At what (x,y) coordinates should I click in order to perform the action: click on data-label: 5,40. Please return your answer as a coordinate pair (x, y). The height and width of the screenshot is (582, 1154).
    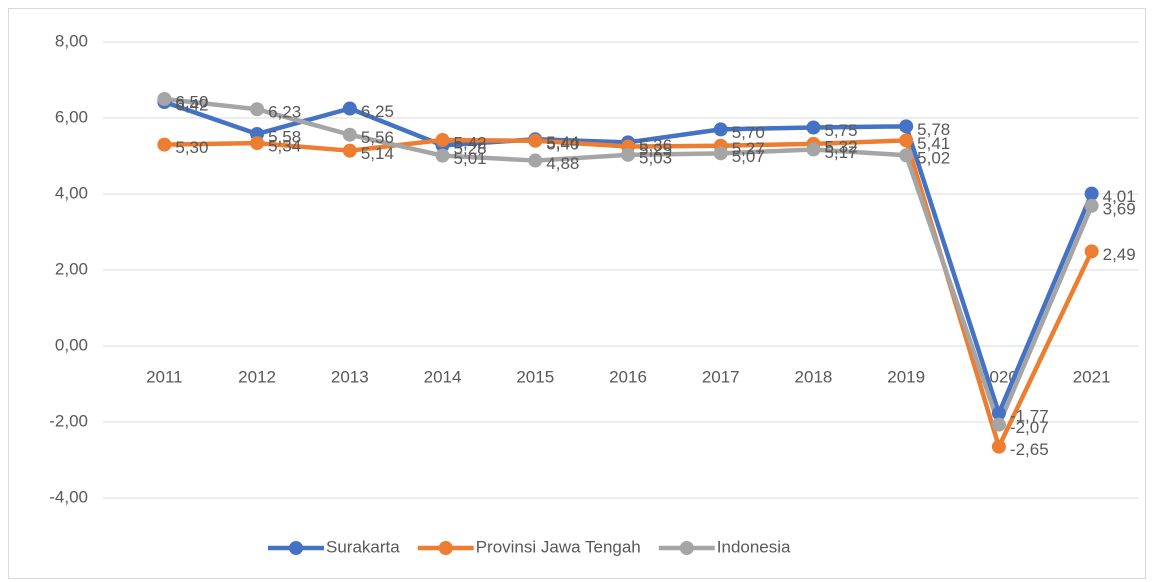
    Looking at the image, I should click on (562, 143).